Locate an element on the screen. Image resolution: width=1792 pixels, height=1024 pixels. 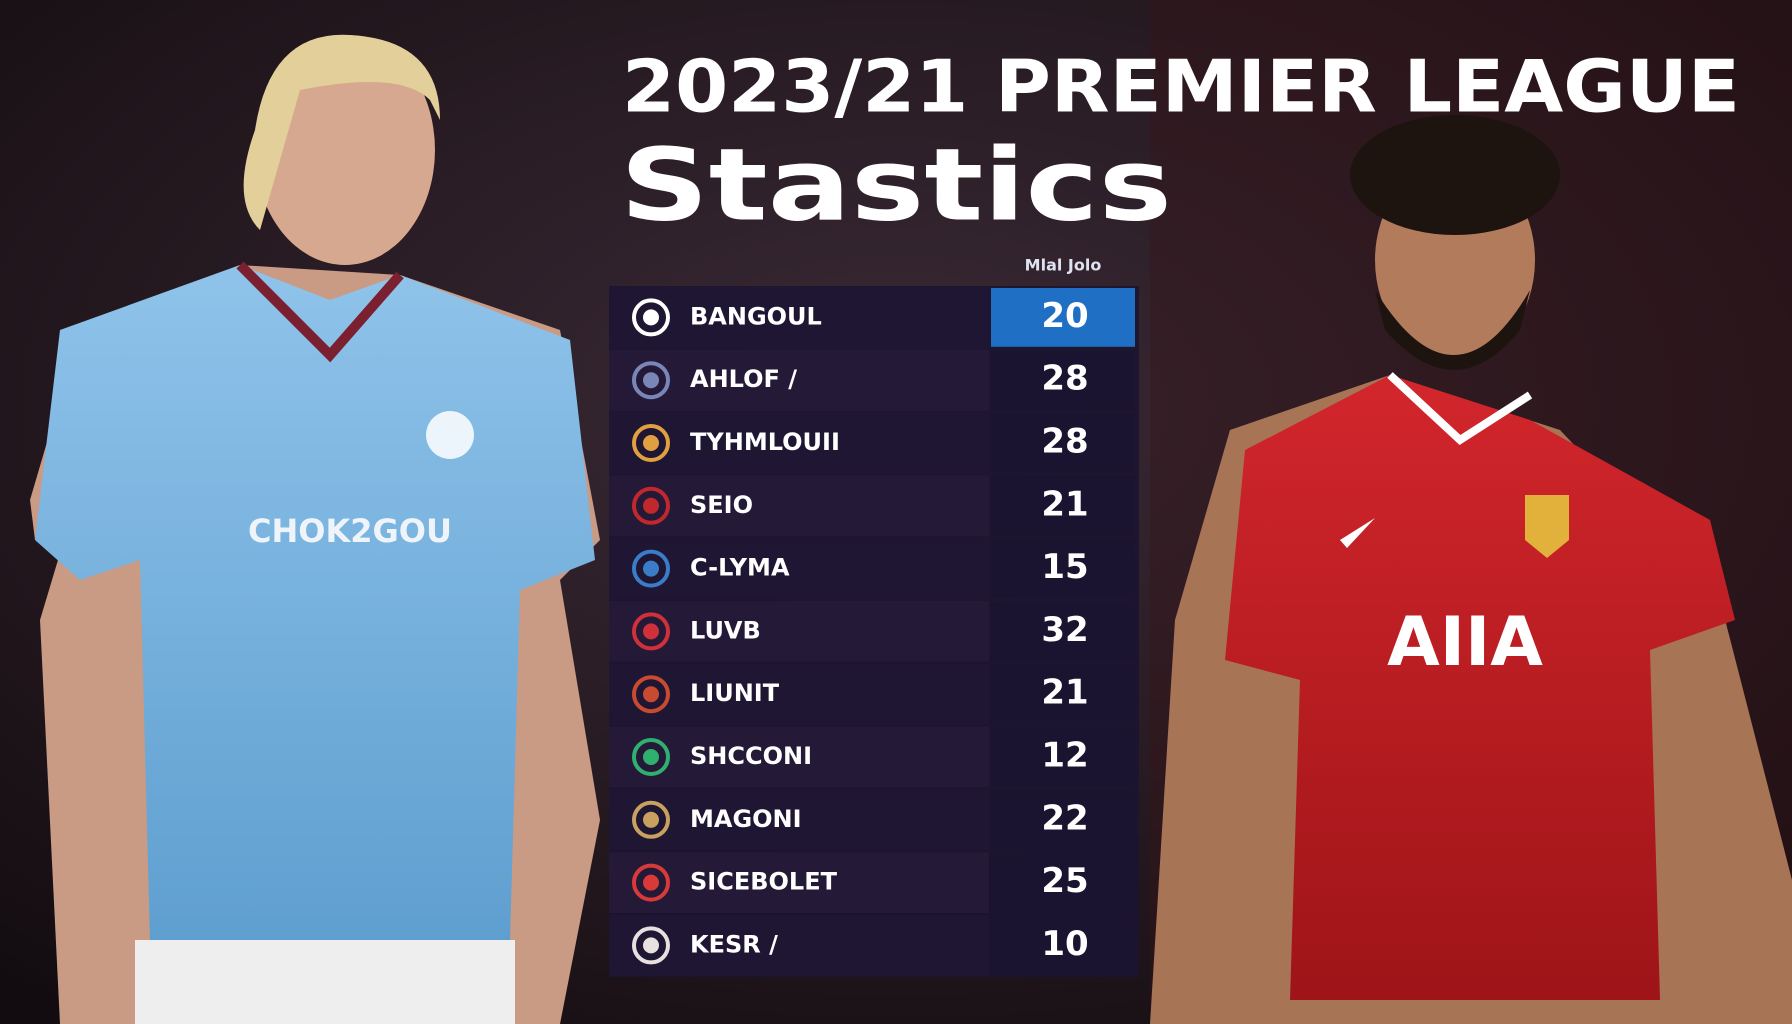
player-name: SICEBOLET is located at coordinates (764, 882).